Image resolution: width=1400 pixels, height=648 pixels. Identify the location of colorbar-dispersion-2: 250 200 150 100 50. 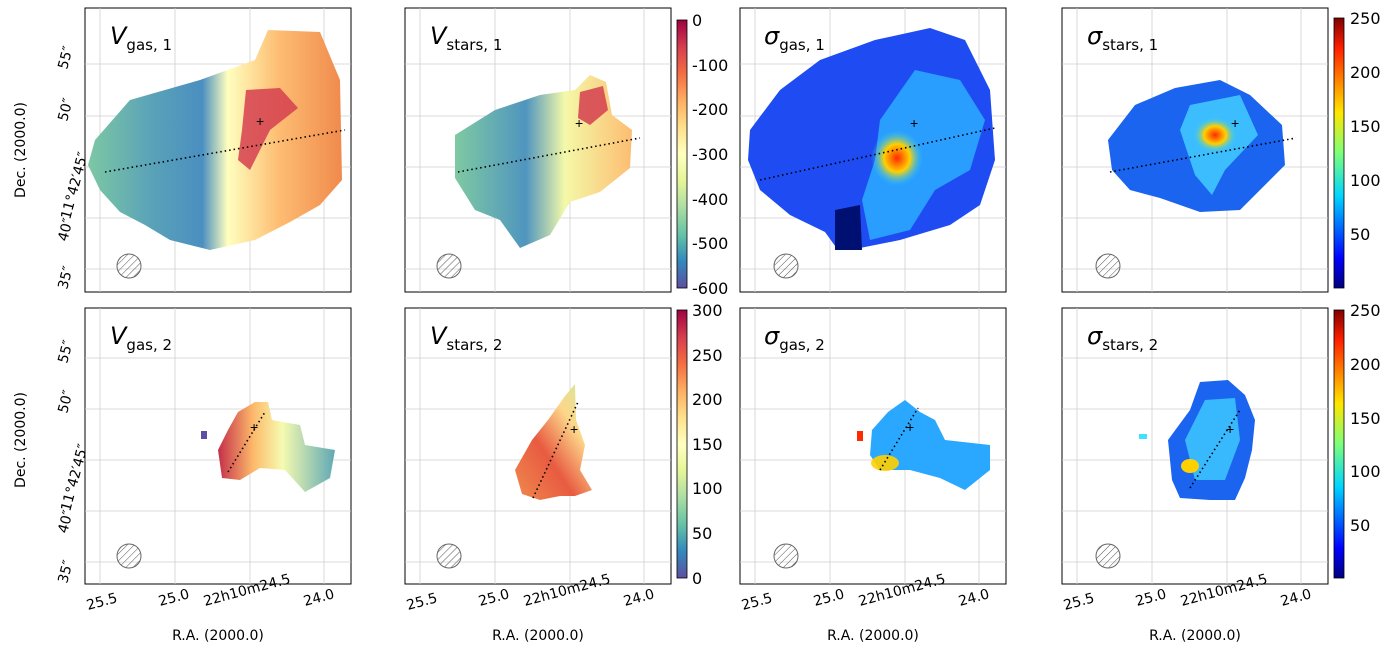
(1357, 440).